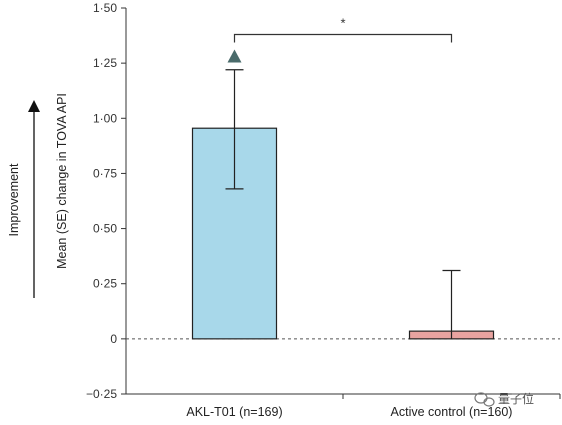 The width and height of the screenshot is (562, 425). I want to click on y-tick-label: 1·50, so click(105, 8).